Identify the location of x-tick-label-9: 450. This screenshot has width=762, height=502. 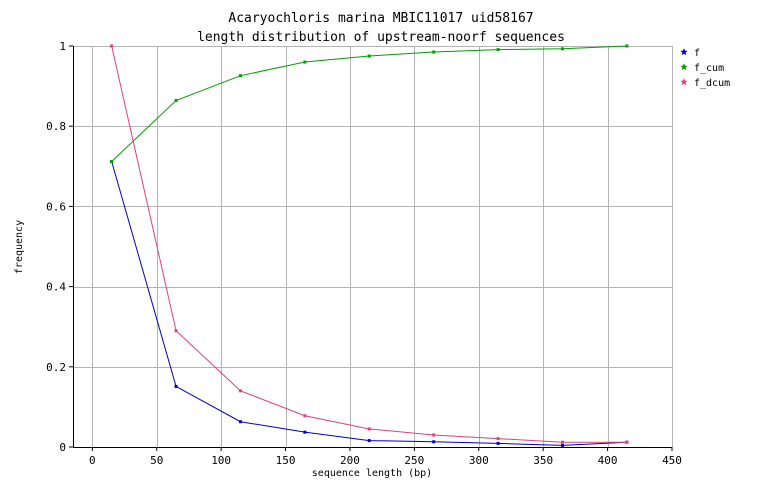
(672, 460).